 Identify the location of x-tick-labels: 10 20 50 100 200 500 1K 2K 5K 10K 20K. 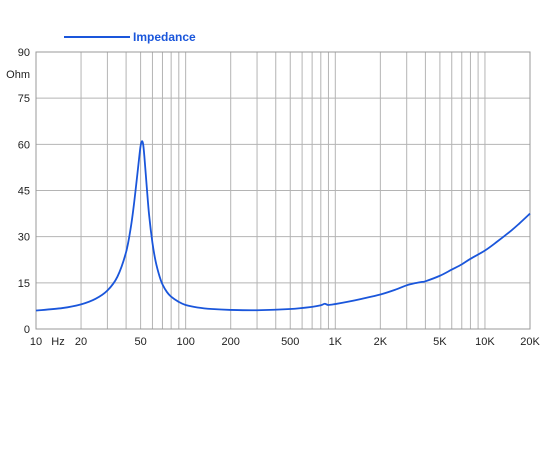
(285, 342).